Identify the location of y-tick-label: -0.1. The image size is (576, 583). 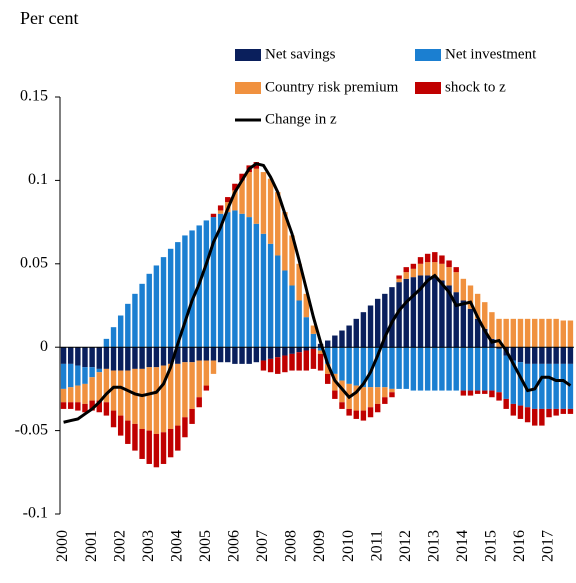
(35, 513).